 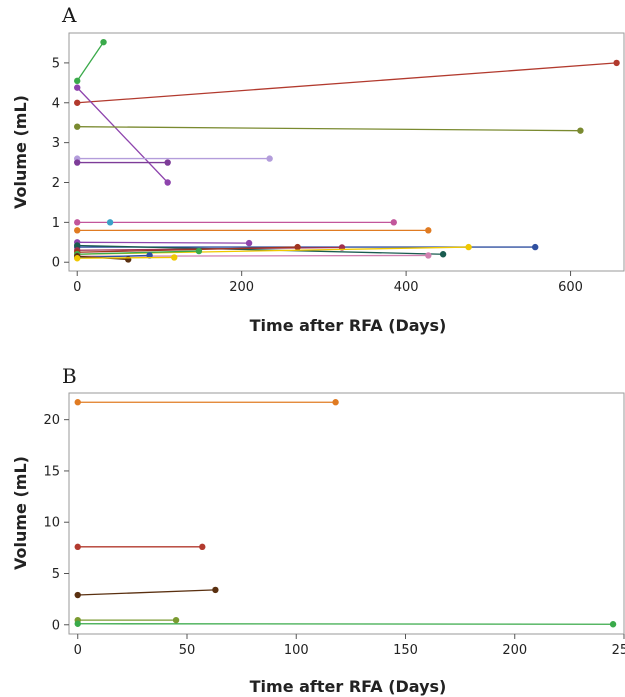 I want to click on panel-b-y-tick-label: 10, so click(x=51, y=523).